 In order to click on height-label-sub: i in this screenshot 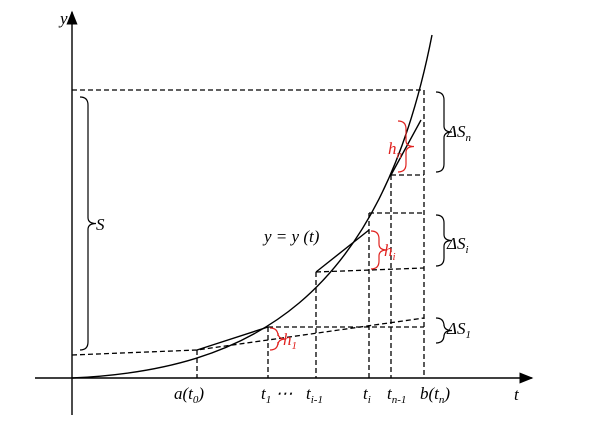, I will do `click(394, 257)`.